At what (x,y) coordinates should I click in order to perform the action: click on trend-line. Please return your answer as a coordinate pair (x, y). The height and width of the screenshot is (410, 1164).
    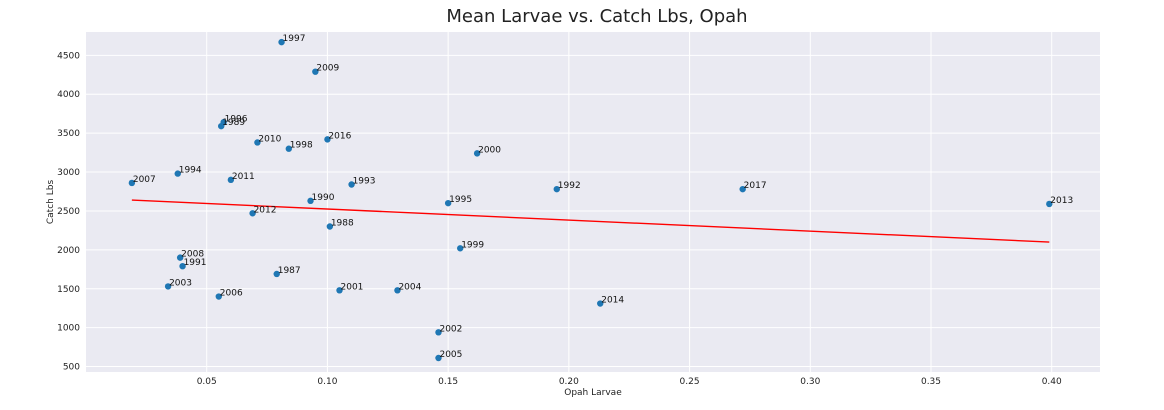
    Looking at the image, I should click on (590, 221).